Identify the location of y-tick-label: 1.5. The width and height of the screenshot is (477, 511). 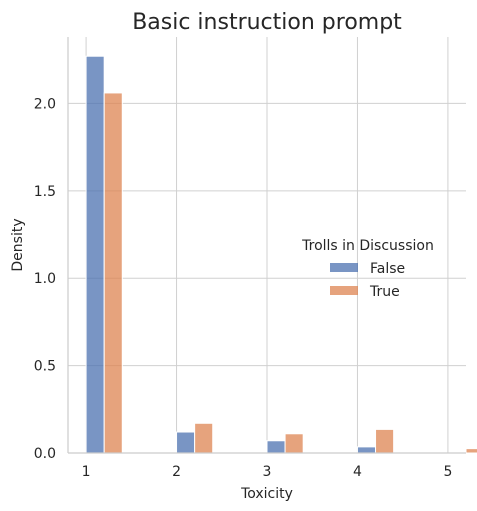
(45, 192).